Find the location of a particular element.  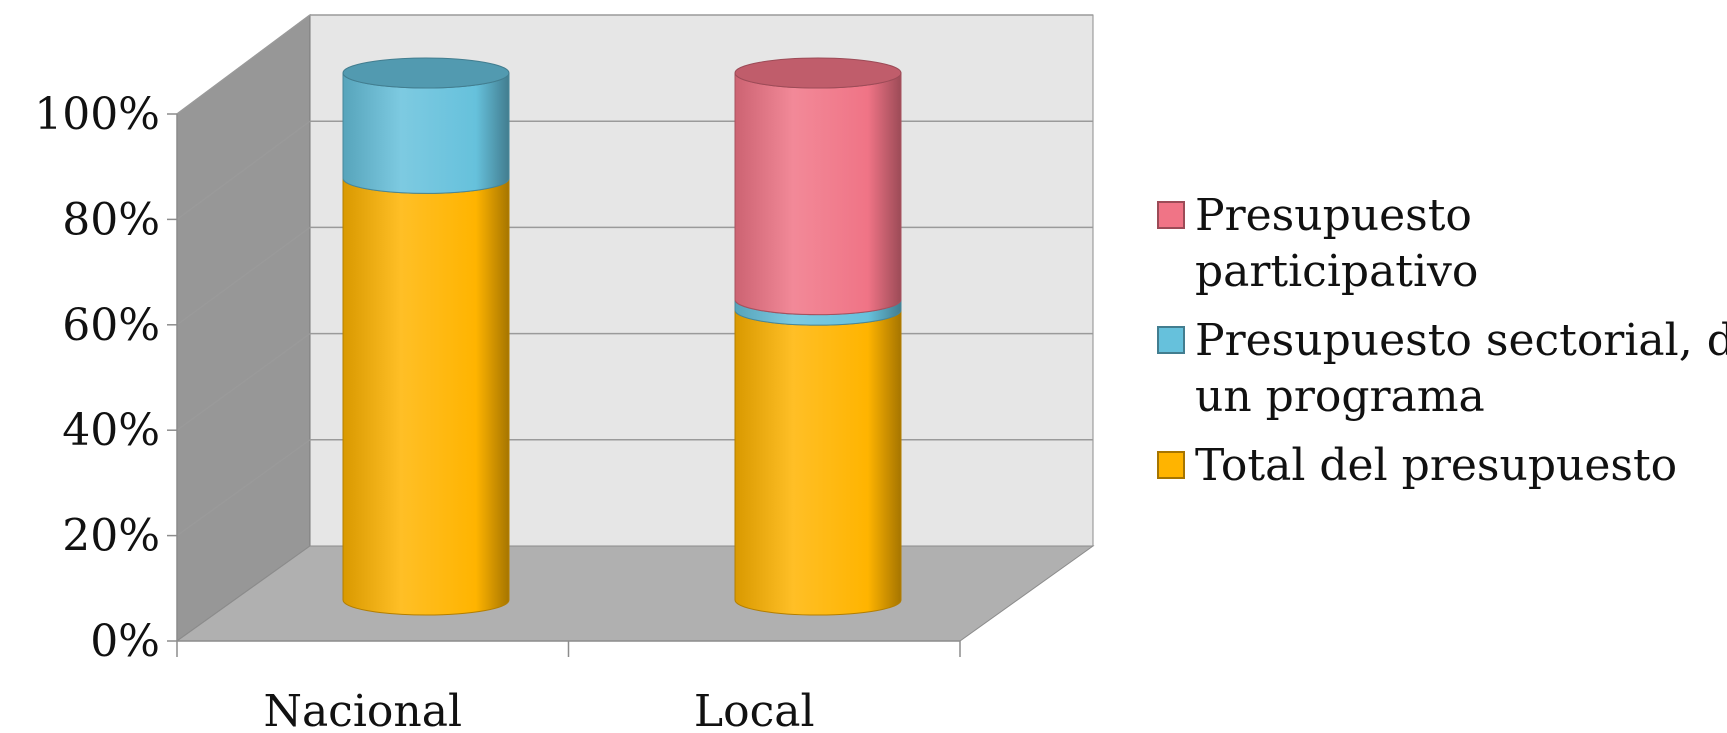

x-tick-label: Local is located at coordinates (754, 709).